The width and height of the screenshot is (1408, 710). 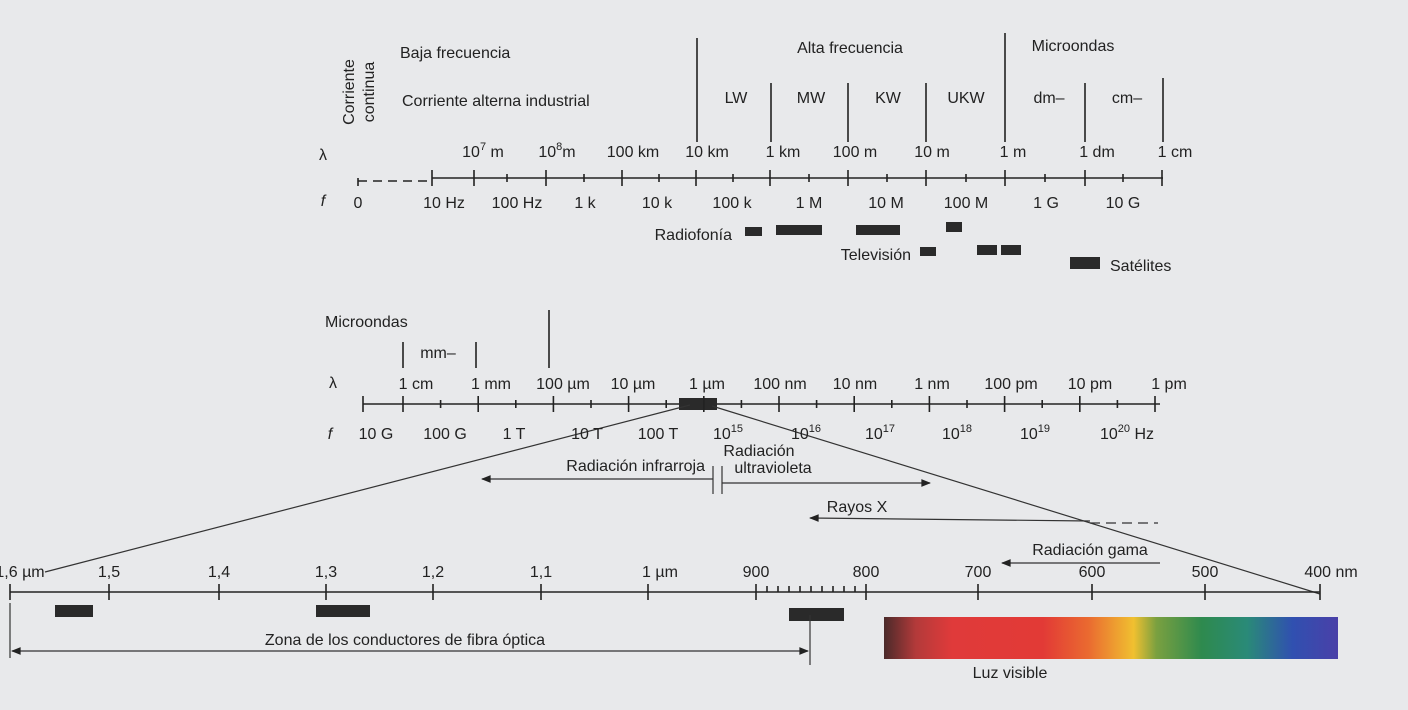 I want to click on band-label: mm–, so click(x=438, y=353).